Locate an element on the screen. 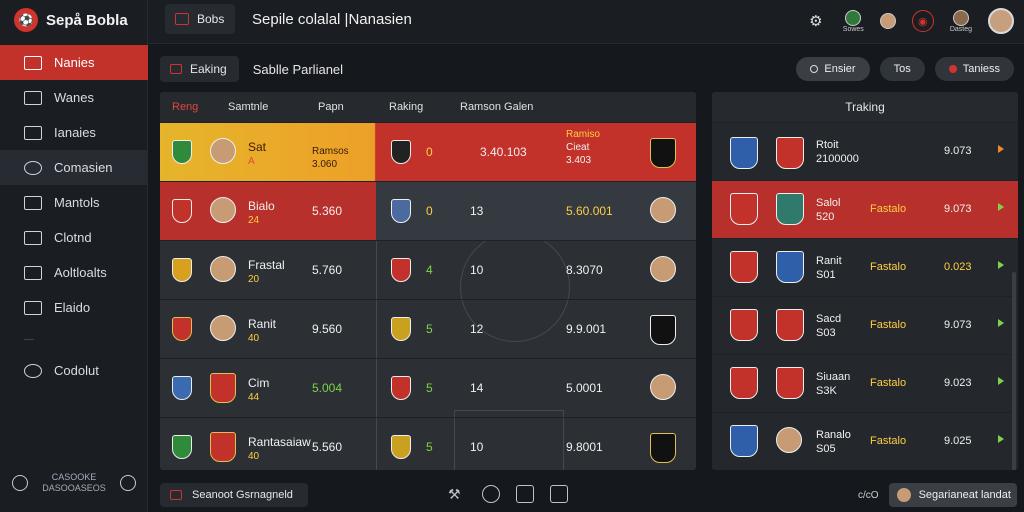  account-icon is located at coordinates (20, 483).